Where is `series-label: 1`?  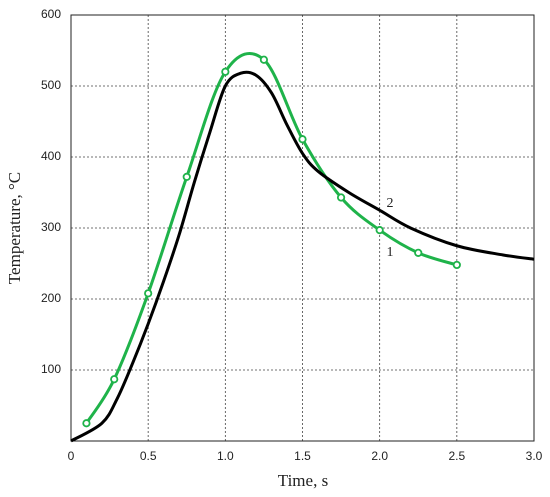
series-label: 1 is located at coordinates (390, 252).